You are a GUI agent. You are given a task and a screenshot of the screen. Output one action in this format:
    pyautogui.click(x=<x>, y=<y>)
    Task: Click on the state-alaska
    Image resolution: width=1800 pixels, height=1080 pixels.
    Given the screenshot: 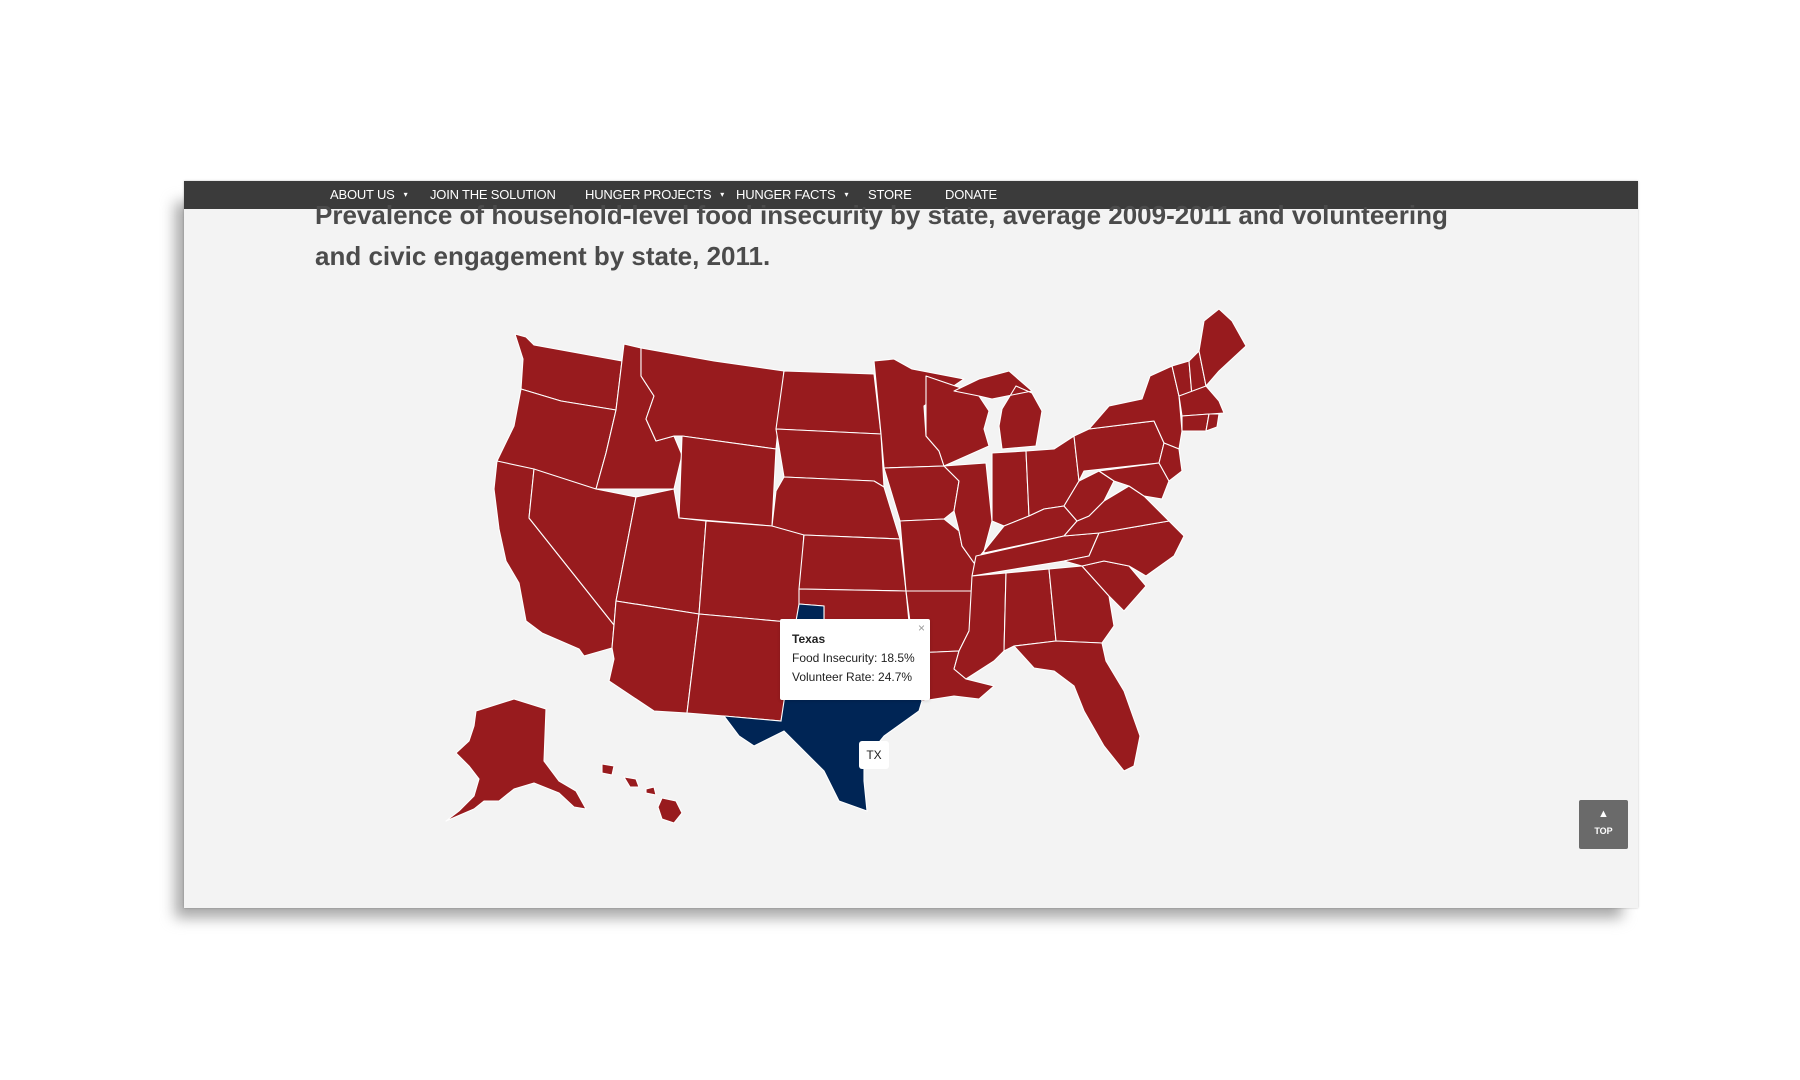 What is the action you would take?
    pyautogui.click(x=516, y=760)
    